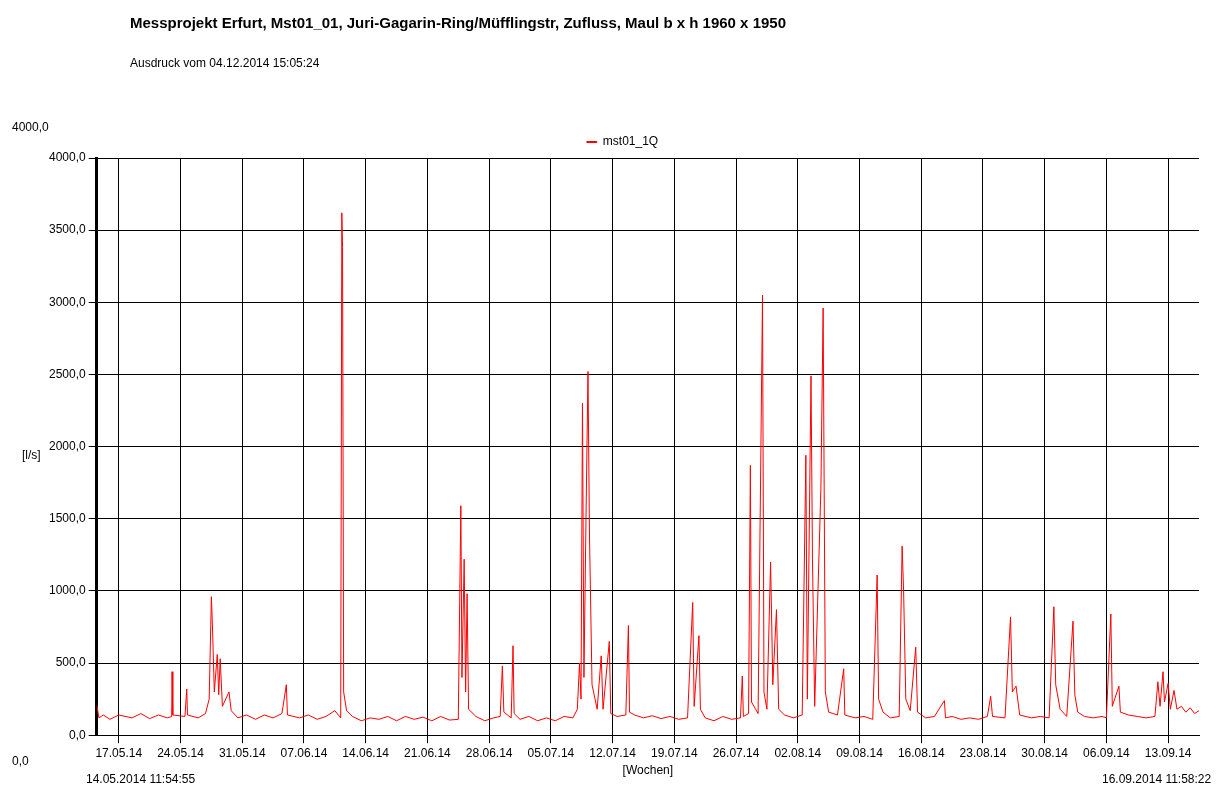  Describe the element at coordinates (428, 752) in the screenshot. I see `x-tick-label: 21.06.14` at that location.